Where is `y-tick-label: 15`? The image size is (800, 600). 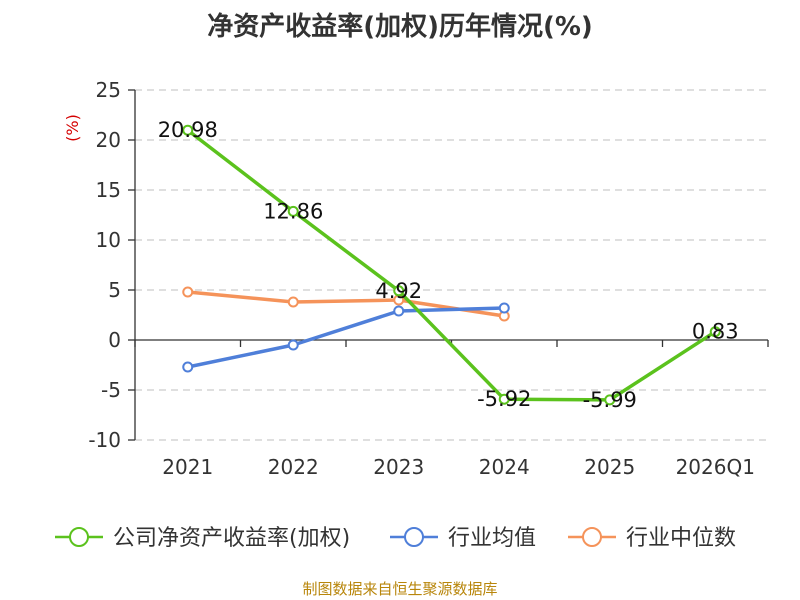 y-tick-label: 15 is located at coordinates (108, 190).